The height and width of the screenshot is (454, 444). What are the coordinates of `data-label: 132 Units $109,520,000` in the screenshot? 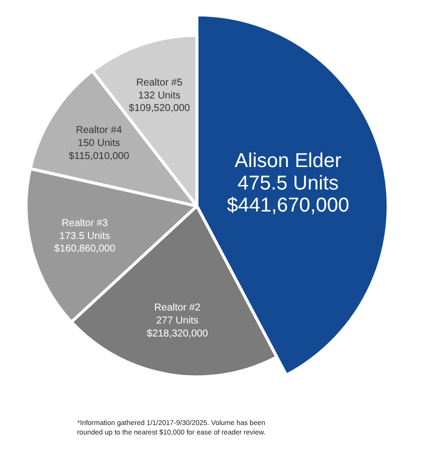 It's located at (159, 102).